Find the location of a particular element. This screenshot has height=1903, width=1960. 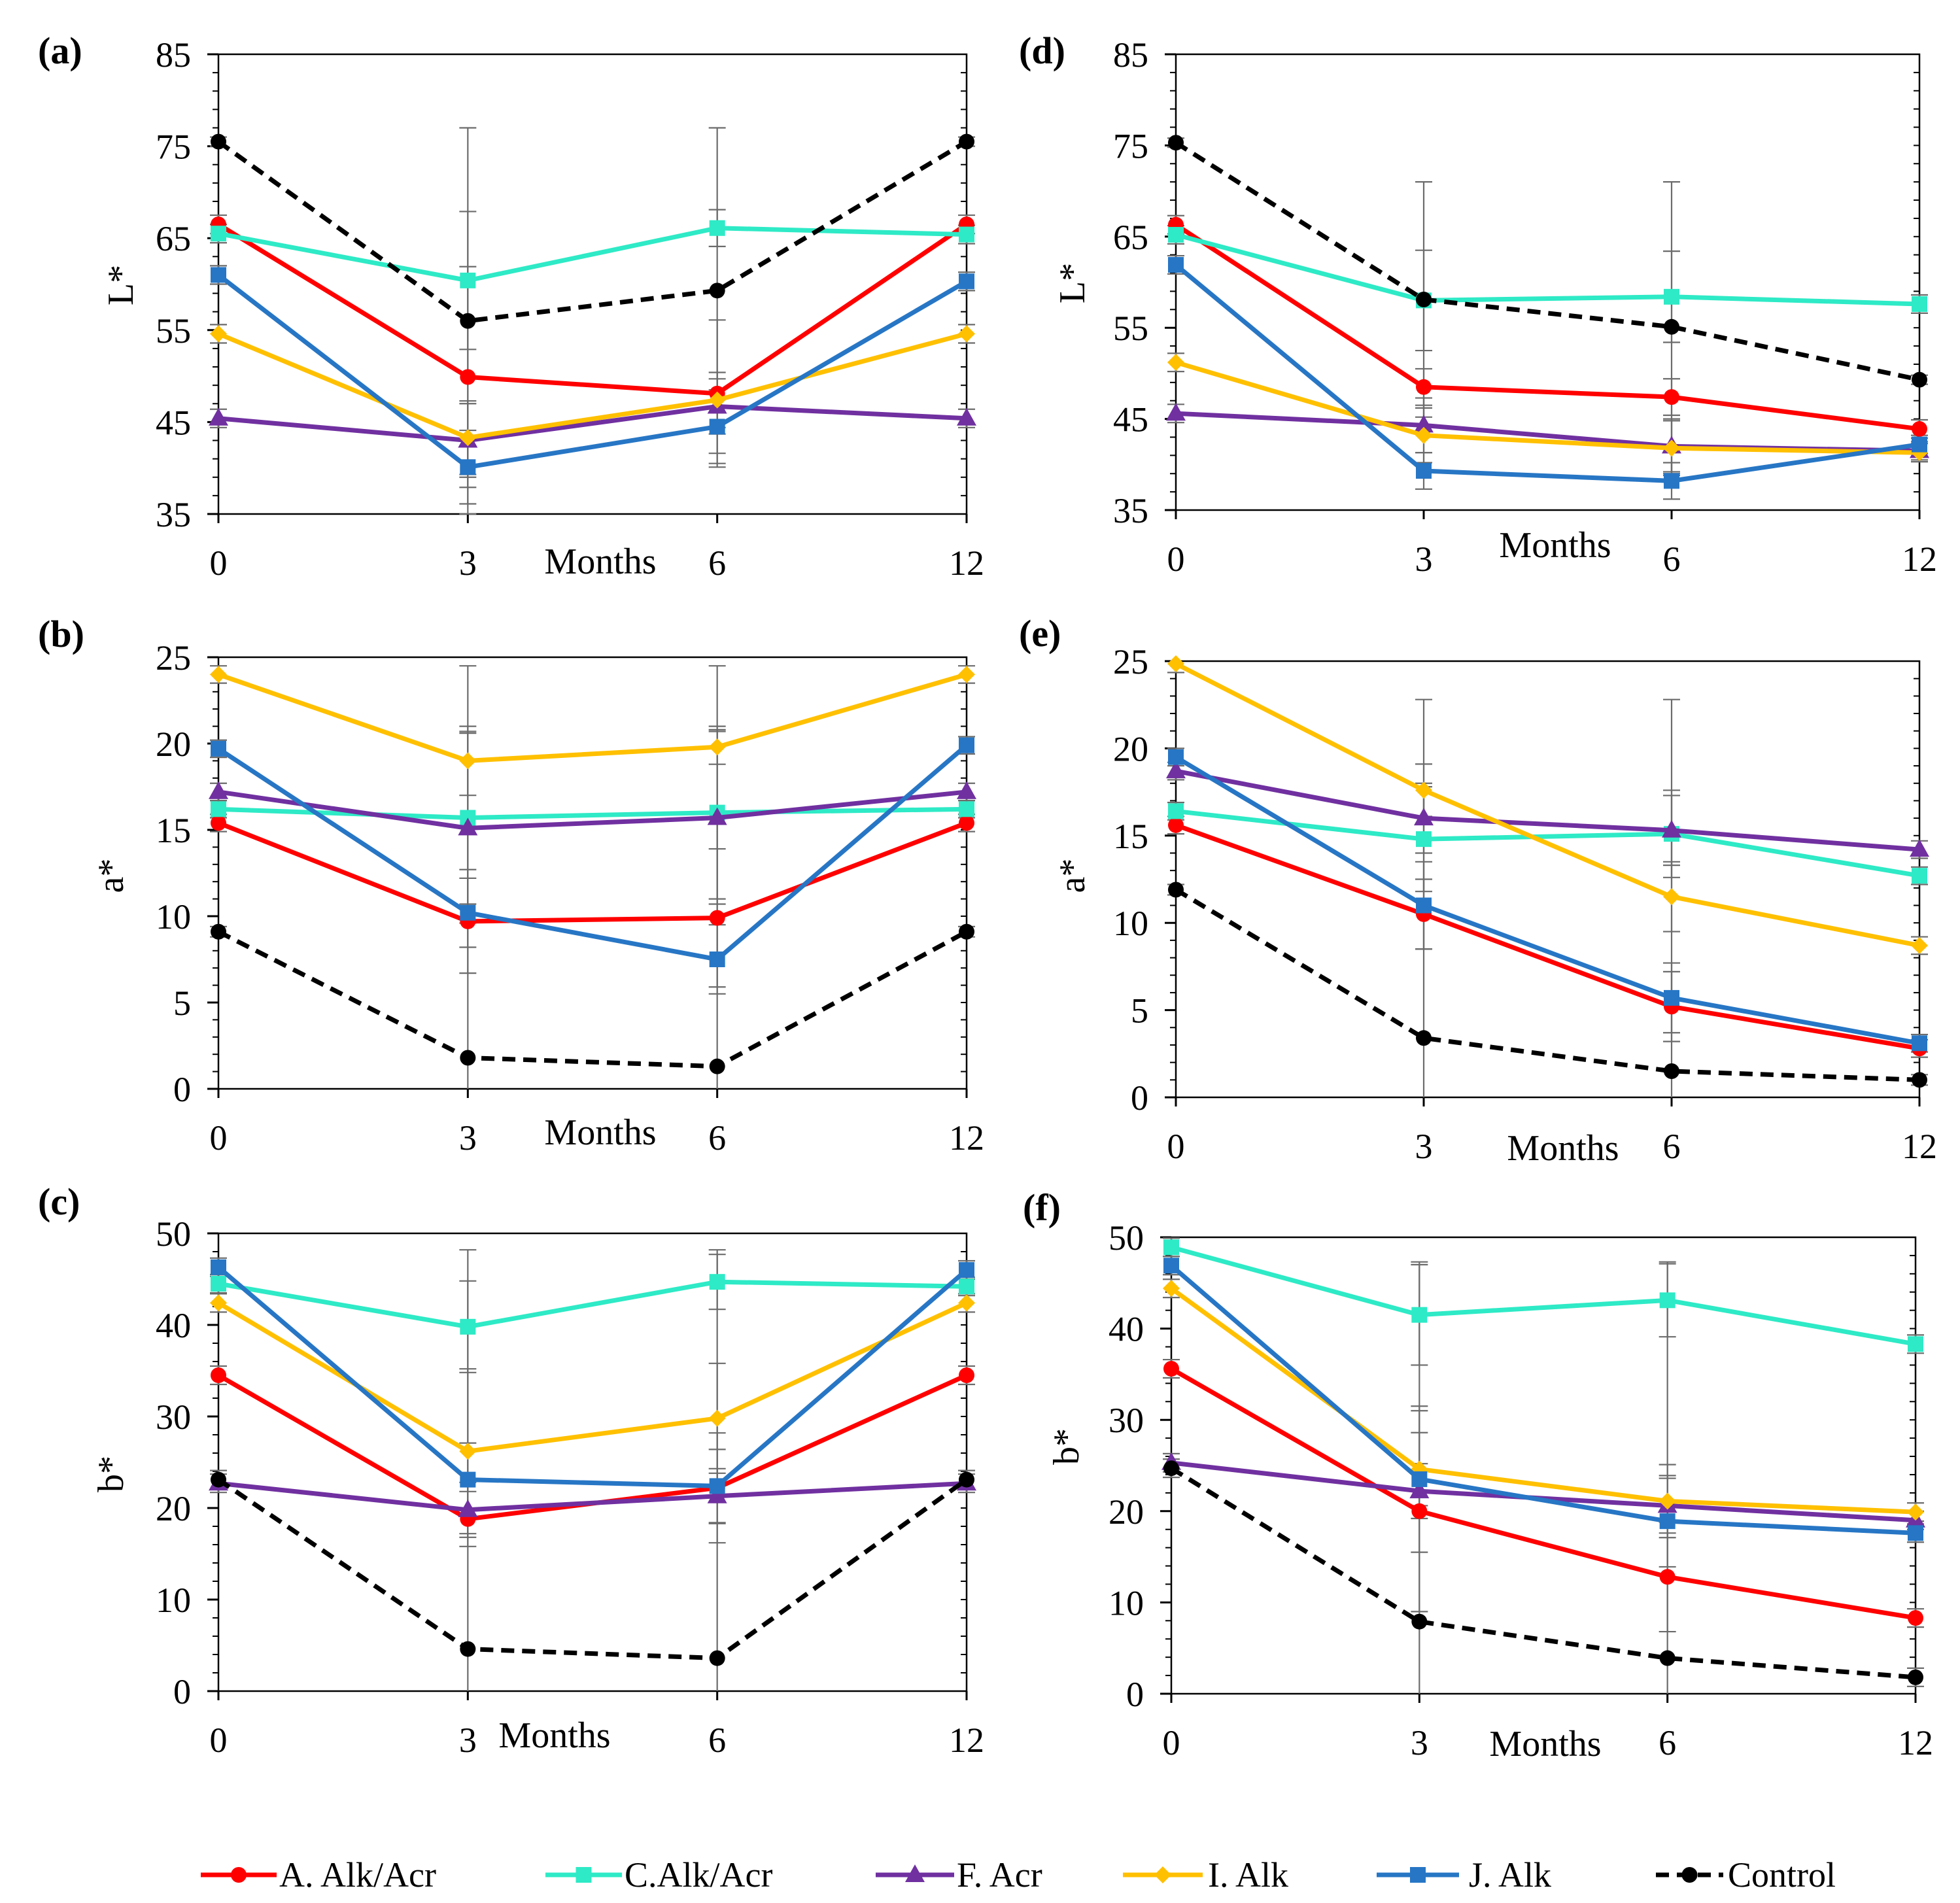

panel-label: (c) is located at coordinates (59, 1201).